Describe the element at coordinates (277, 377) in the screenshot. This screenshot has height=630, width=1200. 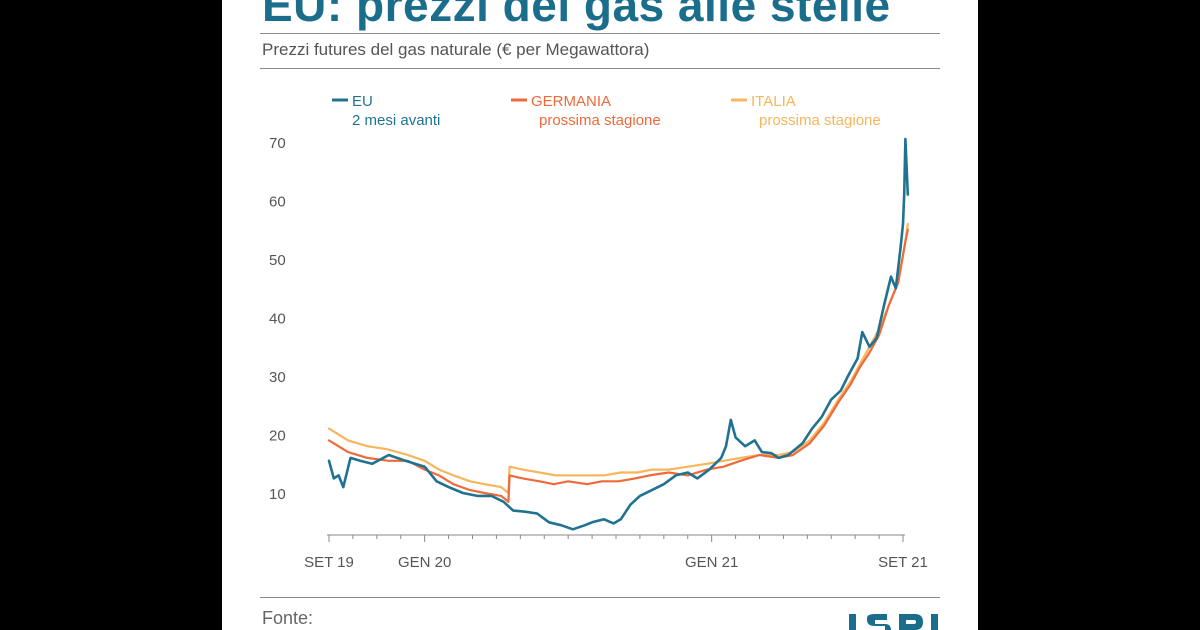
I see `y-tick-label: 30` at that location.